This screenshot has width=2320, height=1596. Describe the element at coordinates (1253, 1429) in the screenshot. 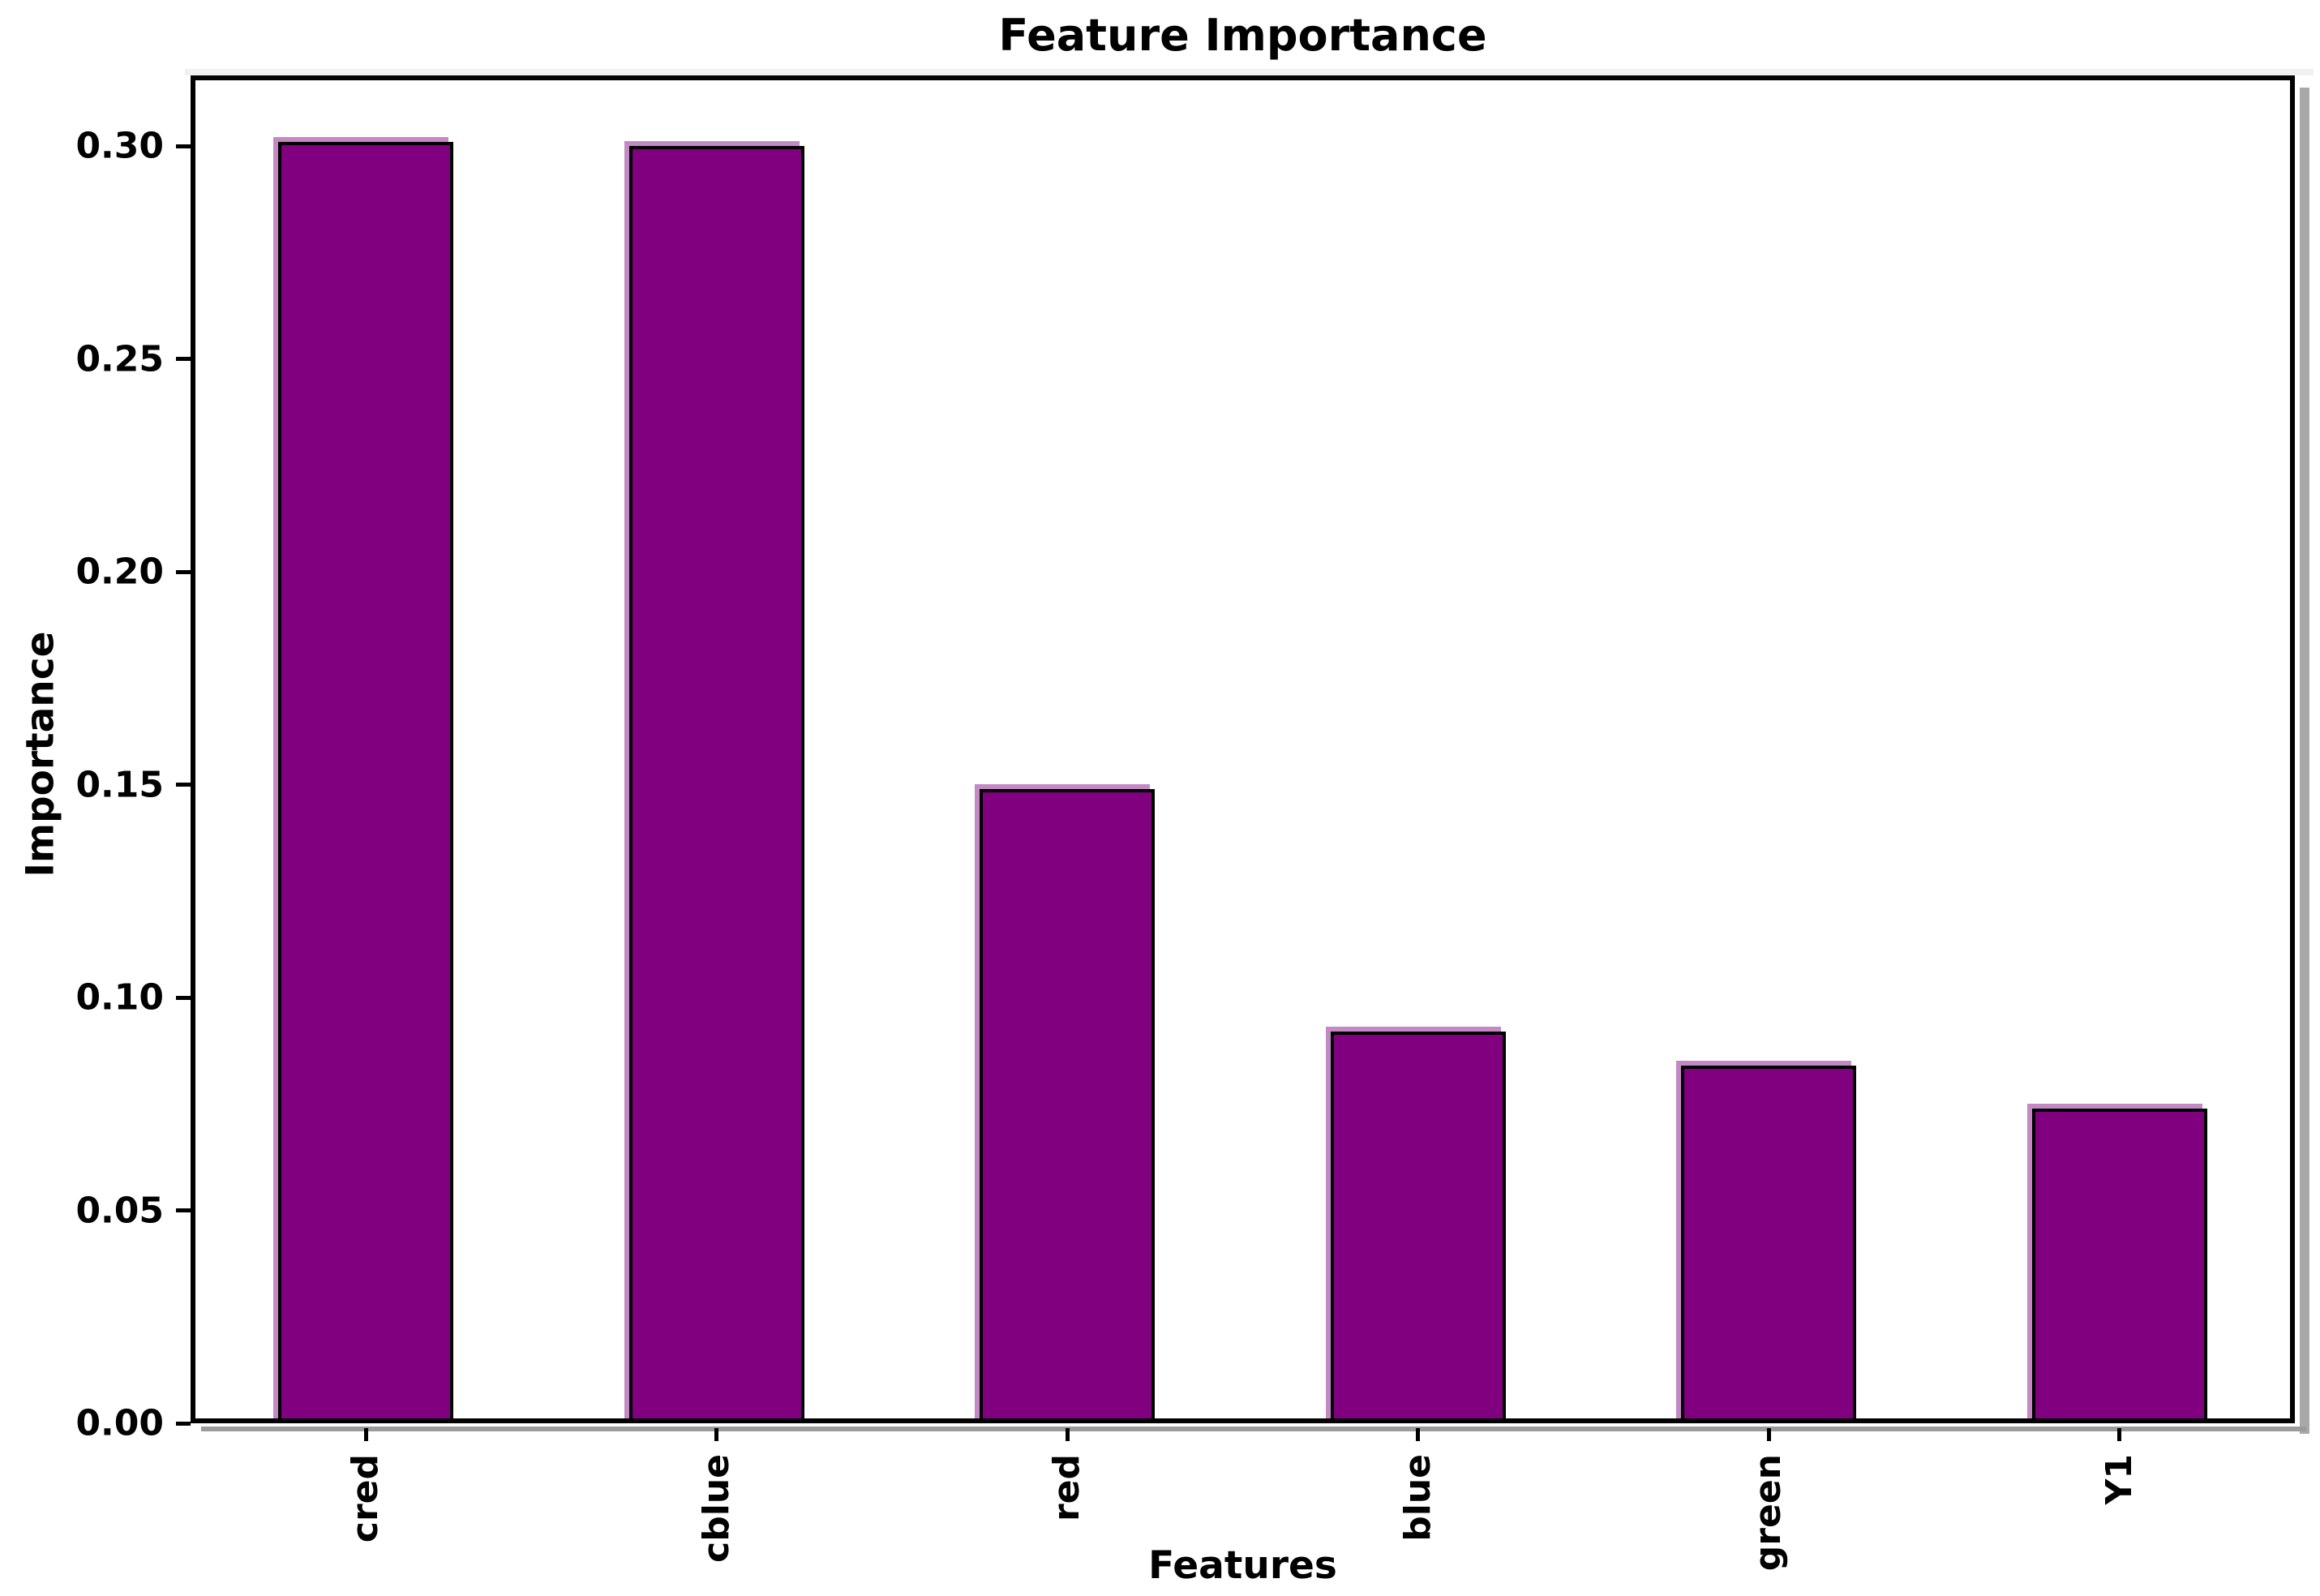

I see `bottom-shadow-artifact` at that location.